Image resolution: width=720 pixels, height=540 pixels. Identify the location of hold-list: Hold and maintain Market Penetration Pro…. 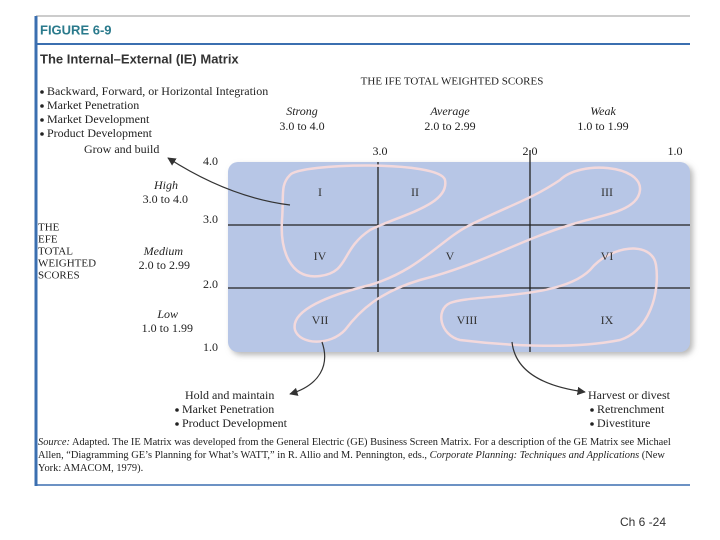
(231, 409).